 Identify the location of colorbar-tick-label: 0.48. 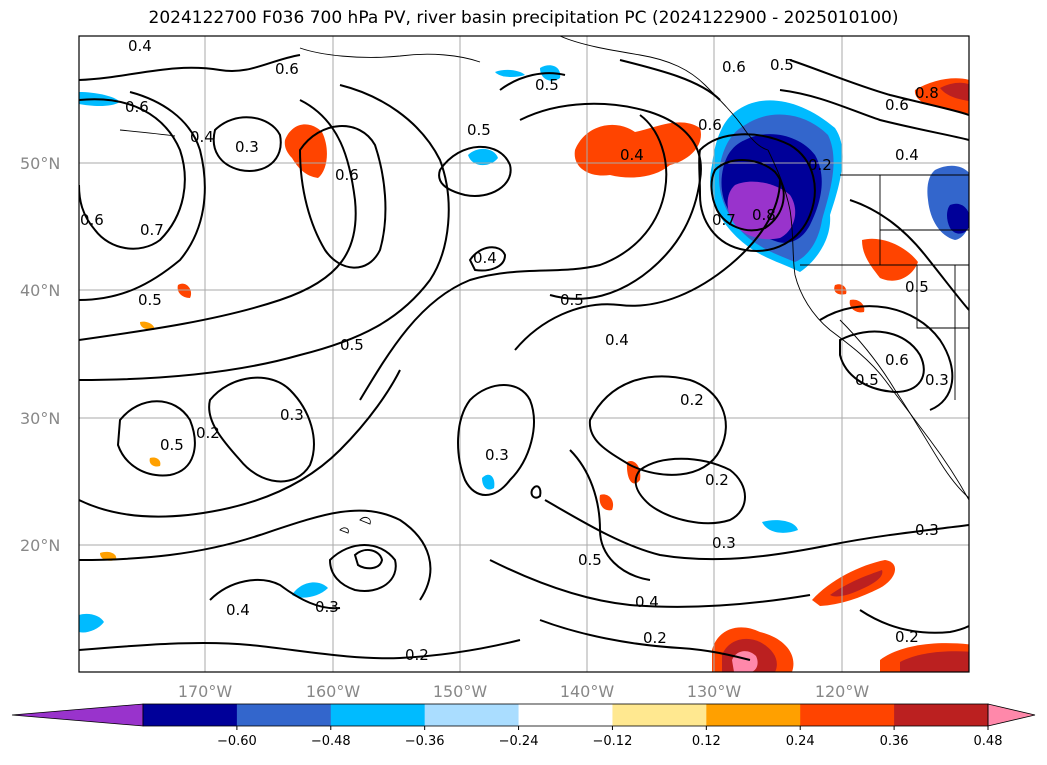
(988, 741).